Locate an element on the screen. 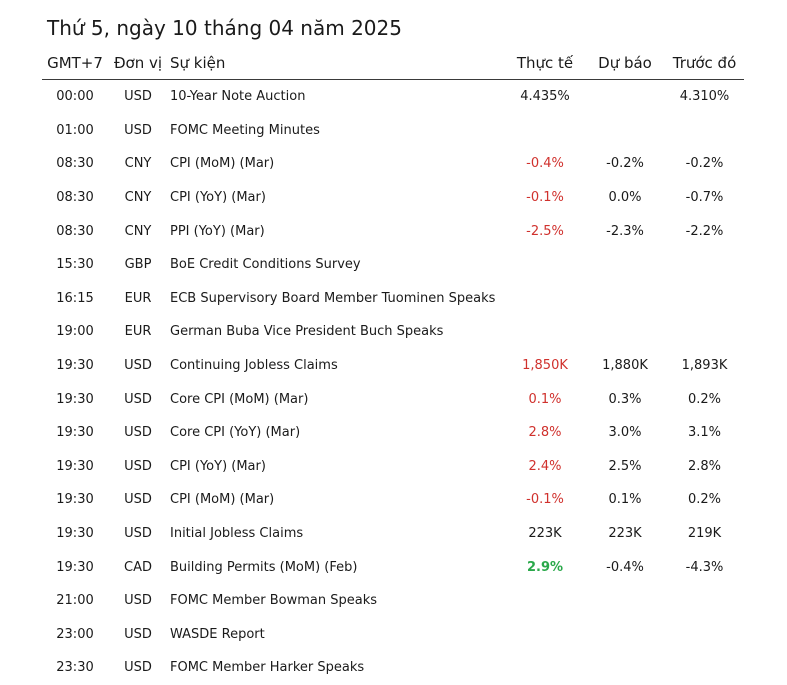 The image size is (787, 685). header-event: Sự kiện is located at coordinates (336, 63).